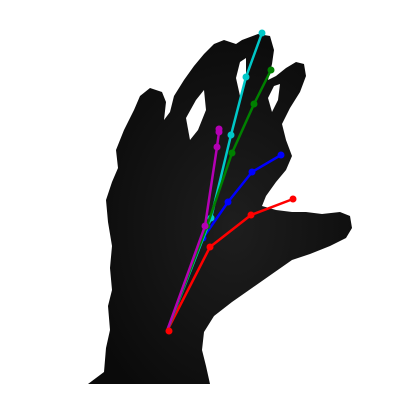 Image resolution: width=400 pixels, height=400 pixels. I want to click on finger-gap-thumb, so click(281, 189).